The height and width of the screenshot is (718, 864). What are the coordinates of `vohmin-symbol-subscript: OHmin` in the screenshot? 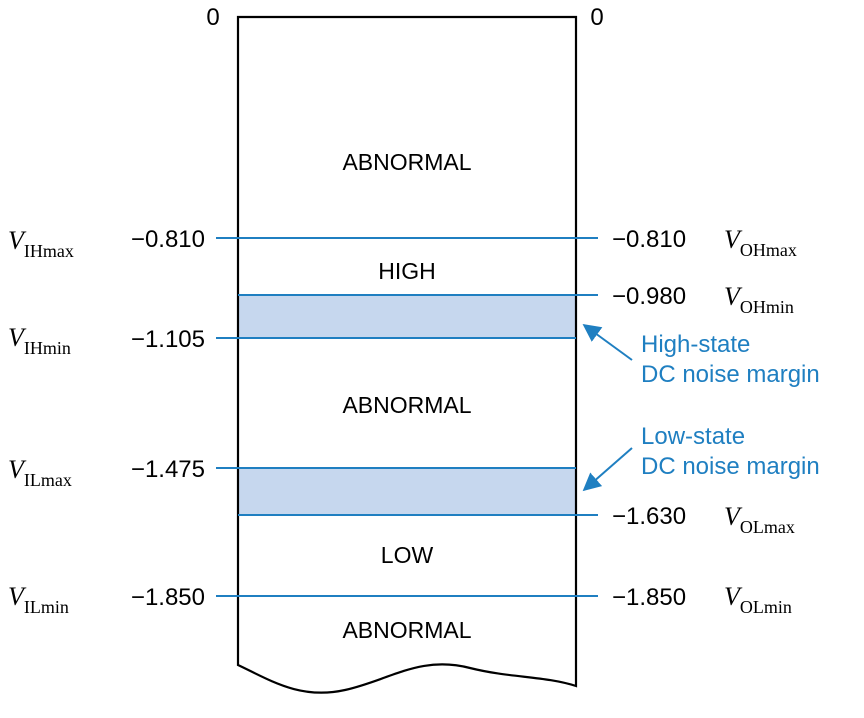 It's located at (767, 307).